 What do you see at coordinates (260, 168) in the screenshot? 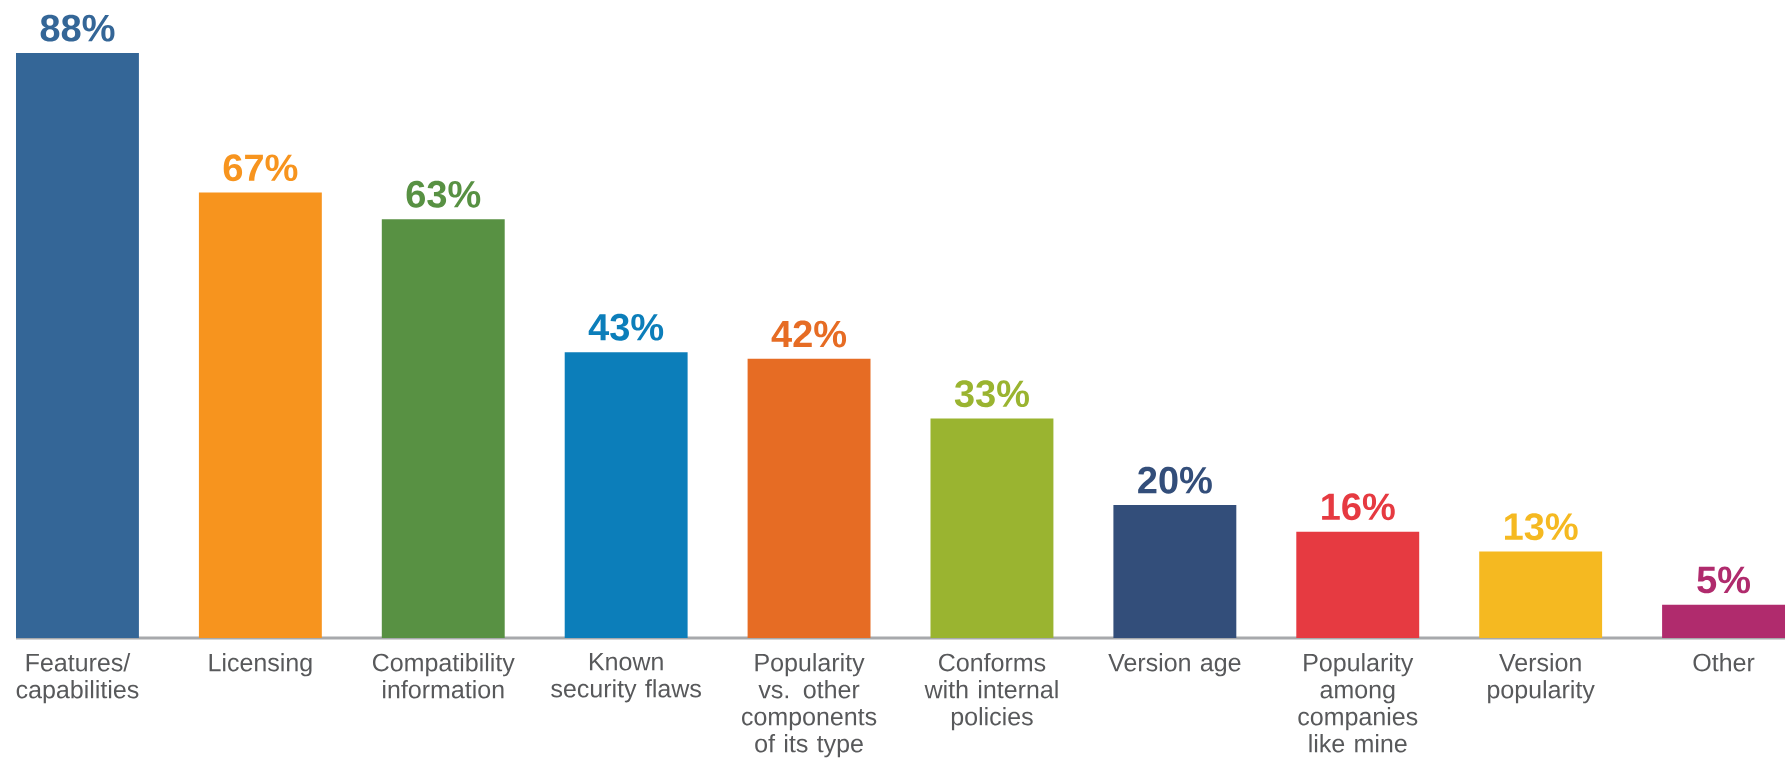
I see `data-label: 67%` at bounding box center [260, 168].